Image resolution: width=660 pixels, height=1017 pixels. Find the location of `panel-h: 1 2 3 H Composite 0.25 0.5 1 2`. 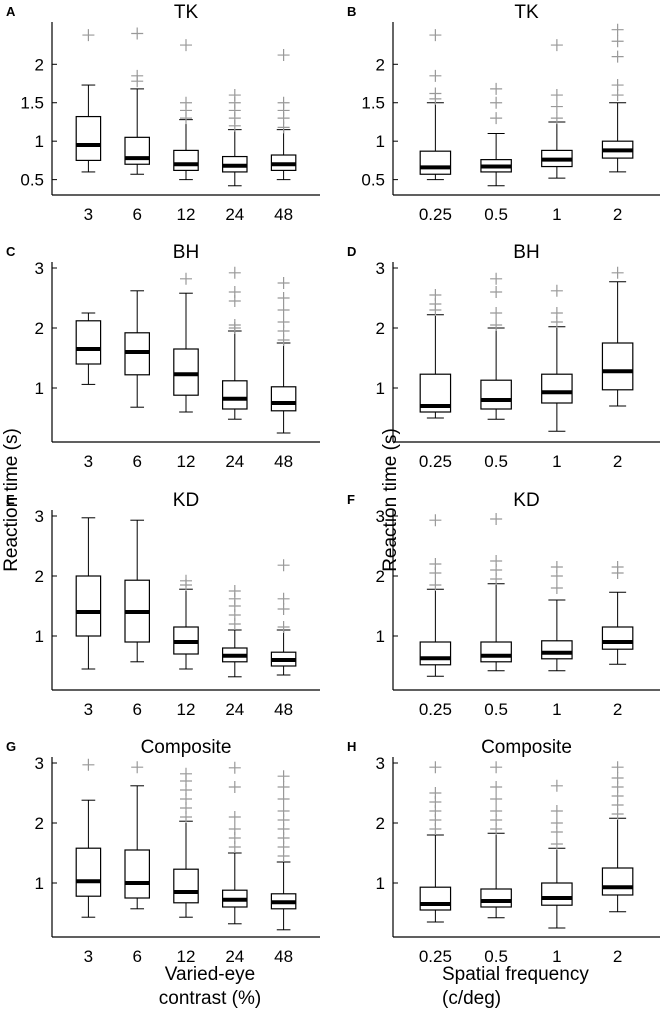

panel-h: 1 2 3 H Composite 0.25 0.5 1 2 is located at coordinates (503, 851).